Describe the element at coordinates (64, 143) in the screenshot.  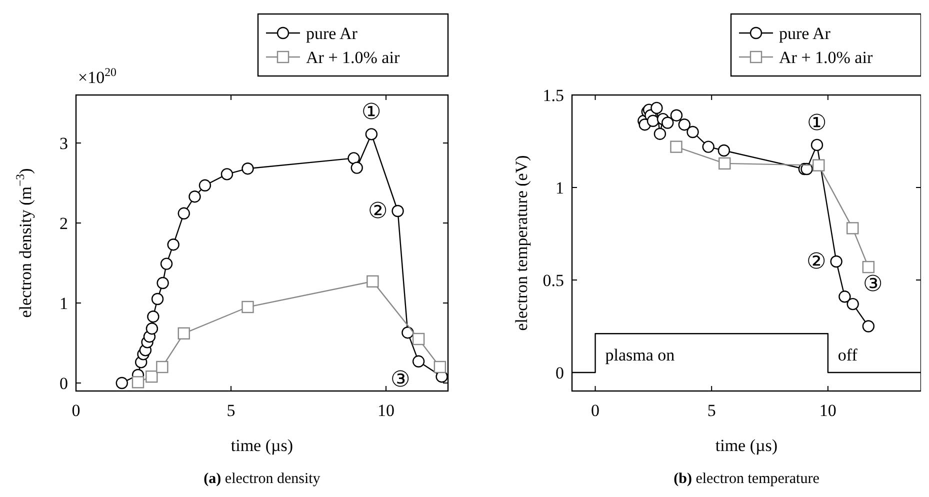
I see `y-tick-label: 3` at that location.